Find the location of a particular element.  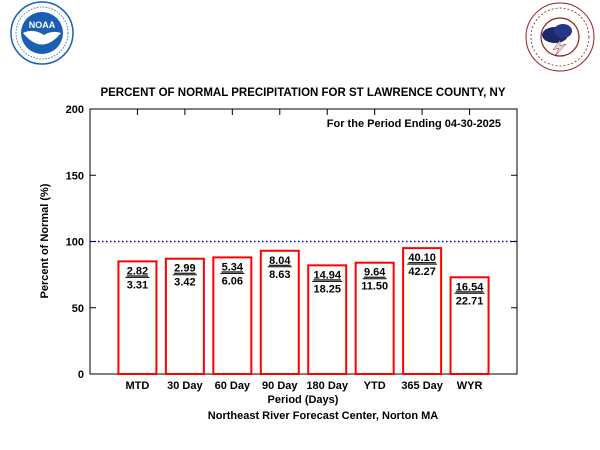

x-tick-label: 60 Day is located at coordinates (233, 386).